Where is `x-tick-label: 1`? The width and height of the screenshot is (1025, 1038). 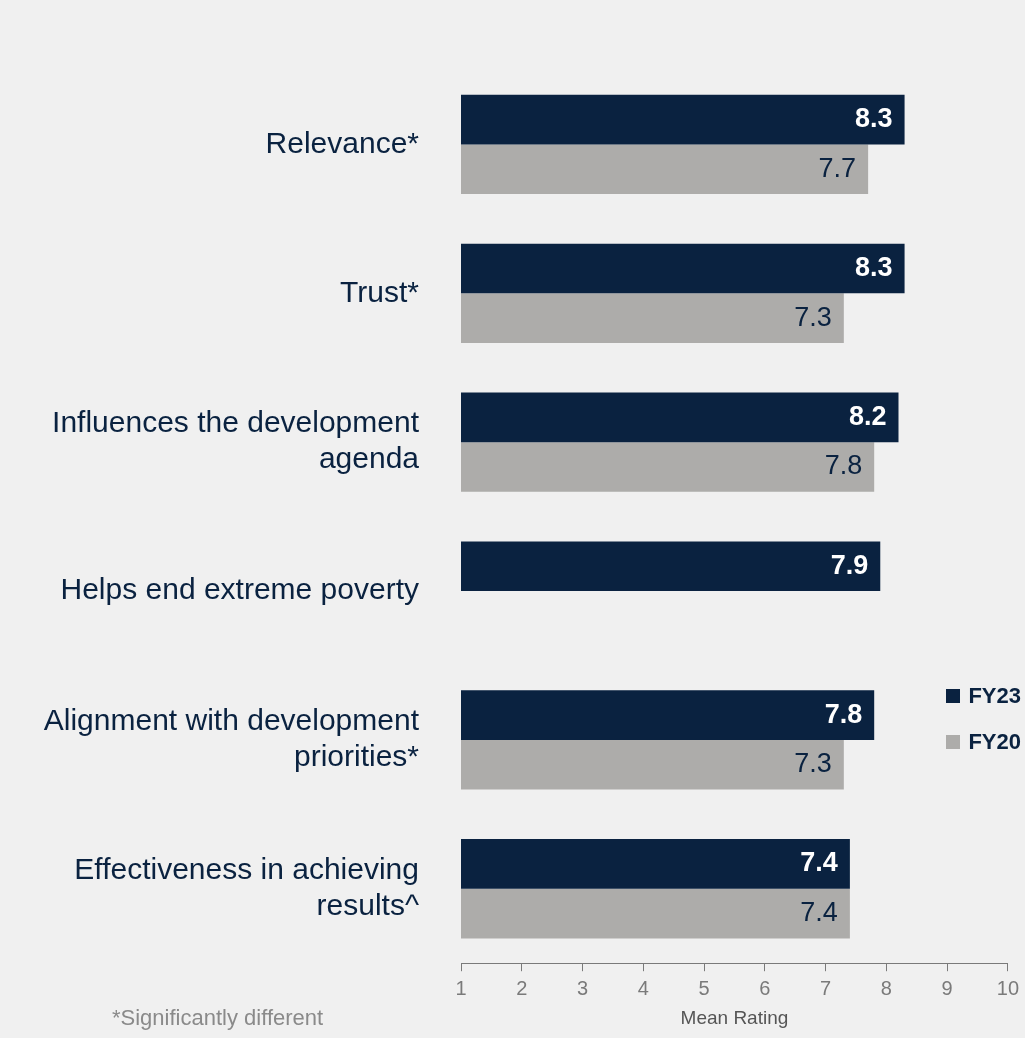 x-tick-label: 1 is located at coordinates (461, 987).